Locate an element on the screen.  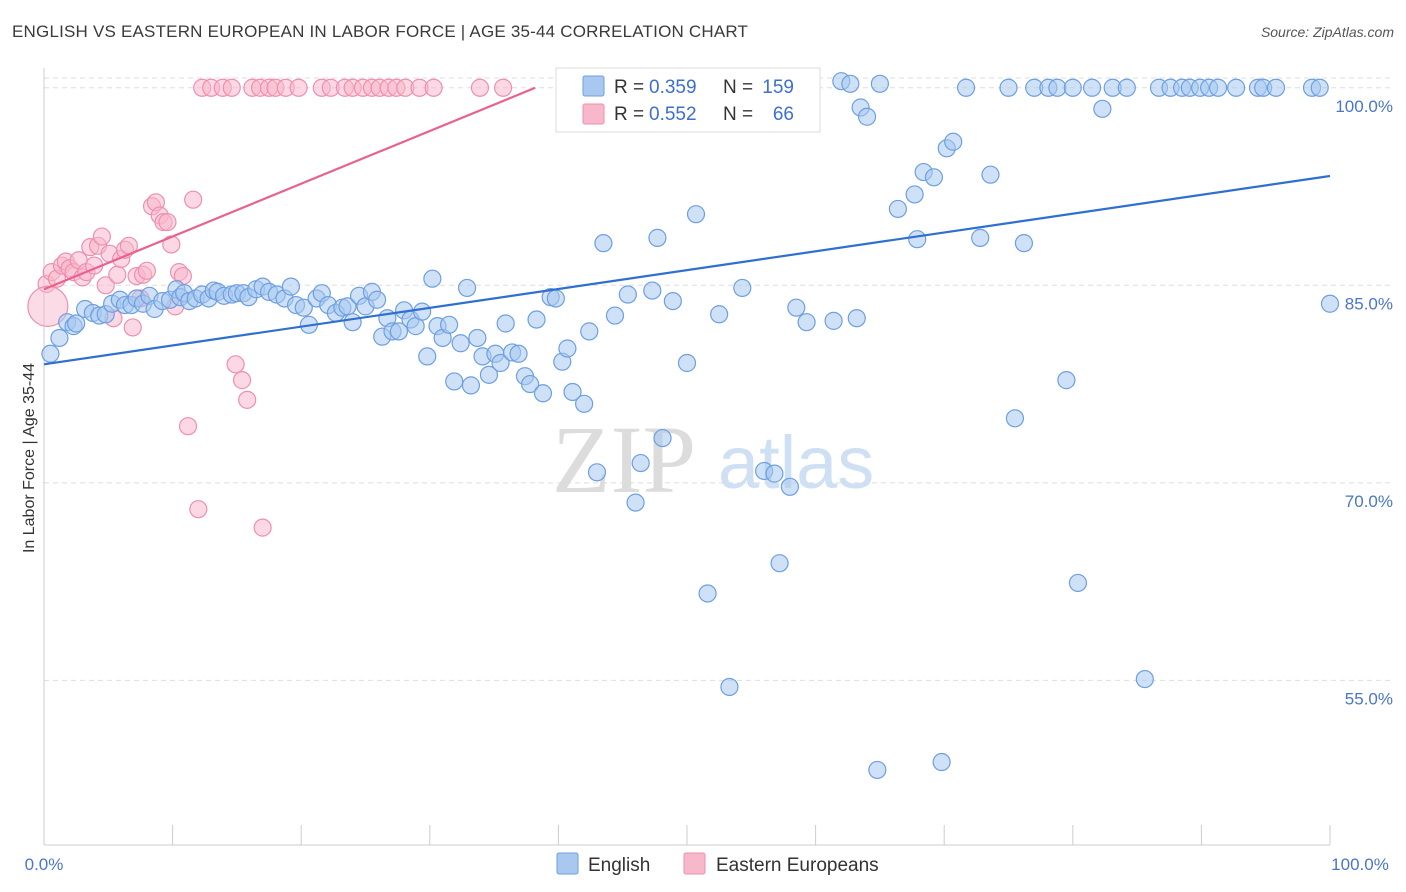
x-tick-label-max: 100.0% is located at coordinates (1360, 864).